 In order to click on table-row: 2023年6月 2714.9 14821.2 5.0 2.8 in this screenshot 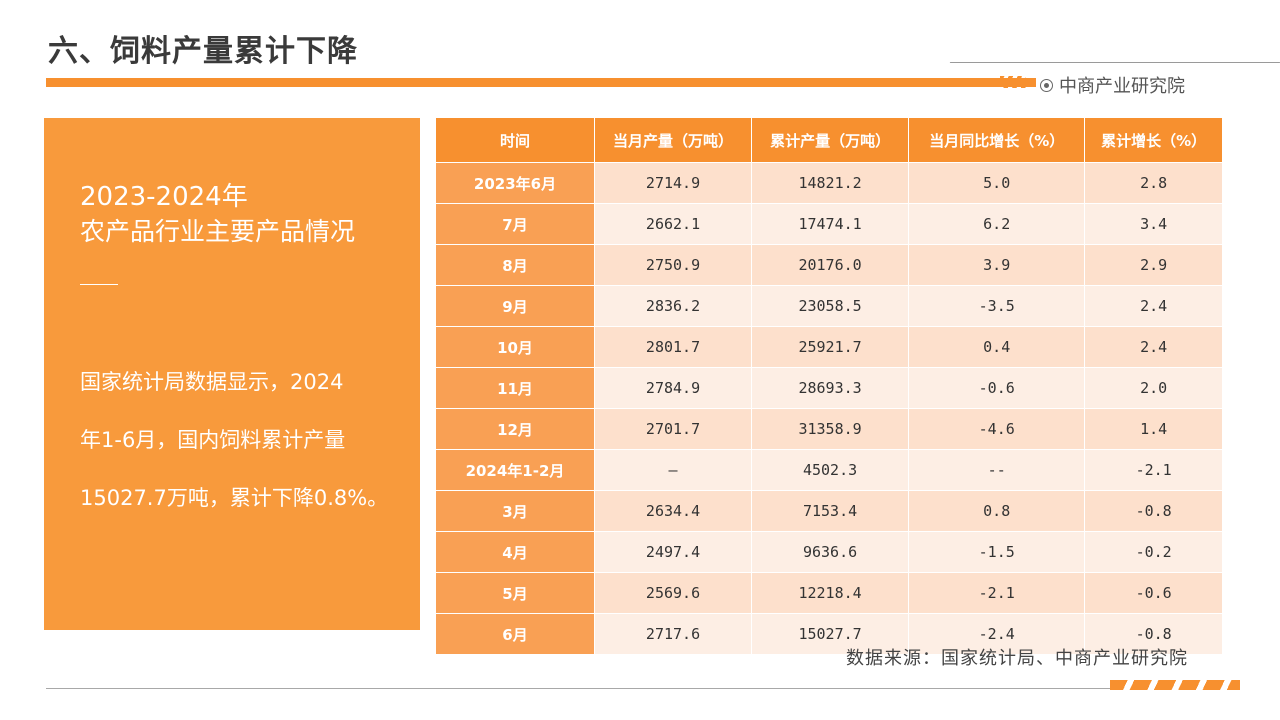, I will do `click(829, 182)`.